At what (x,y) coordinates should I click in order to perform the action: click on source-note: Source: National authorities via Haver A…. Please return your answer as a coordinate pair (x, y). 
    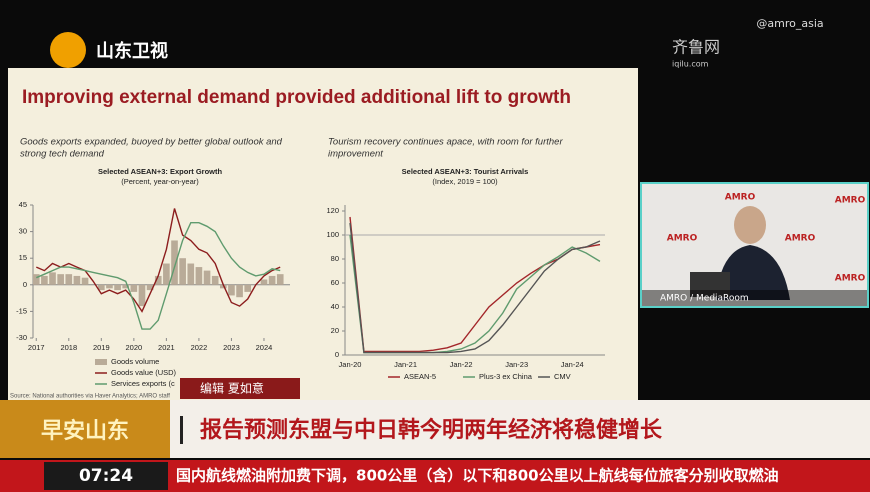
    Looking at the image, I should click on (90, 397).